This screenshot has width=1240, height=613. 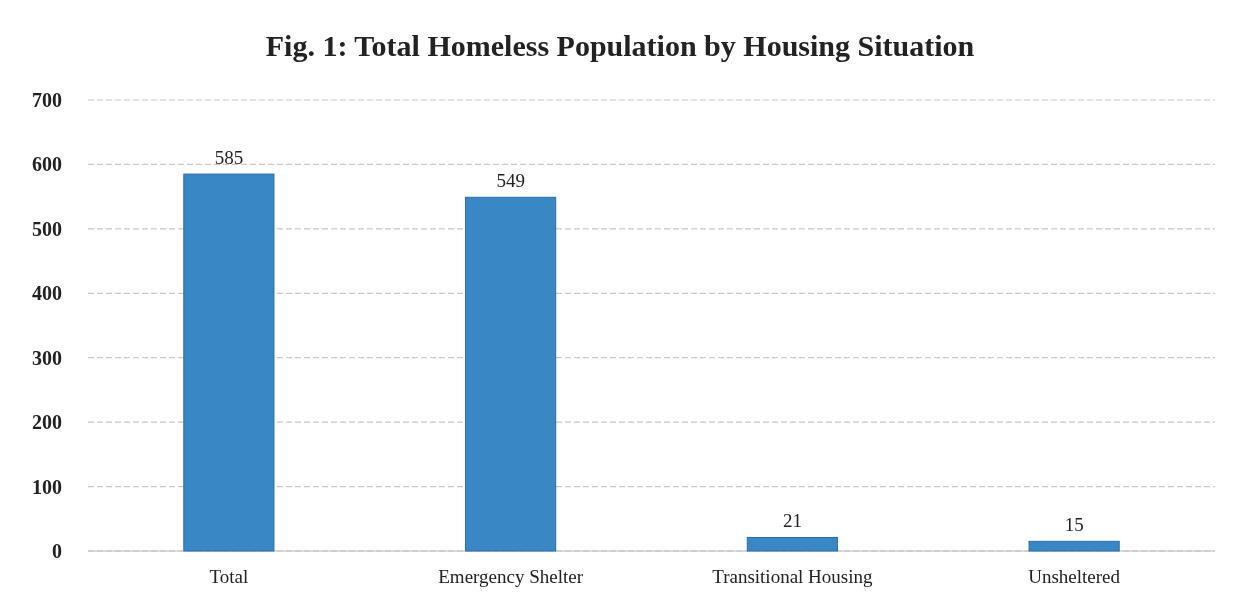 What do you see at coordinates (47, 100) in the screenshot?
I see `y-tick-label: 700` at bounding box center [47, 100].